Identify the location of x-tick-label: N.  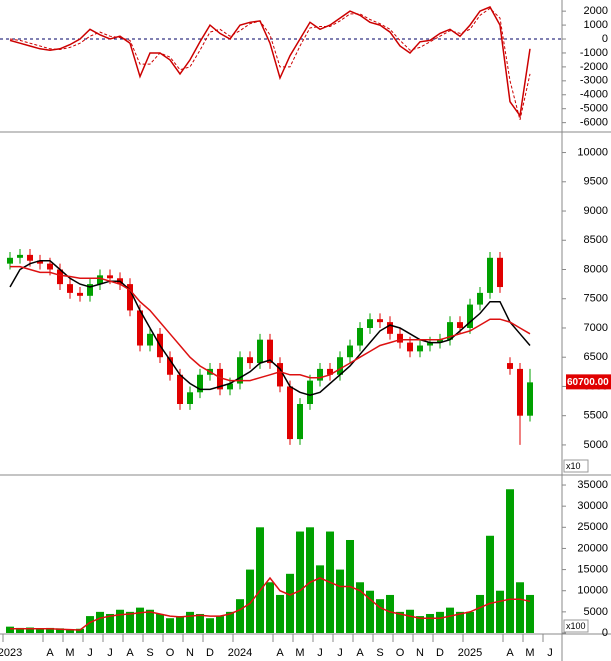
(190, 653).